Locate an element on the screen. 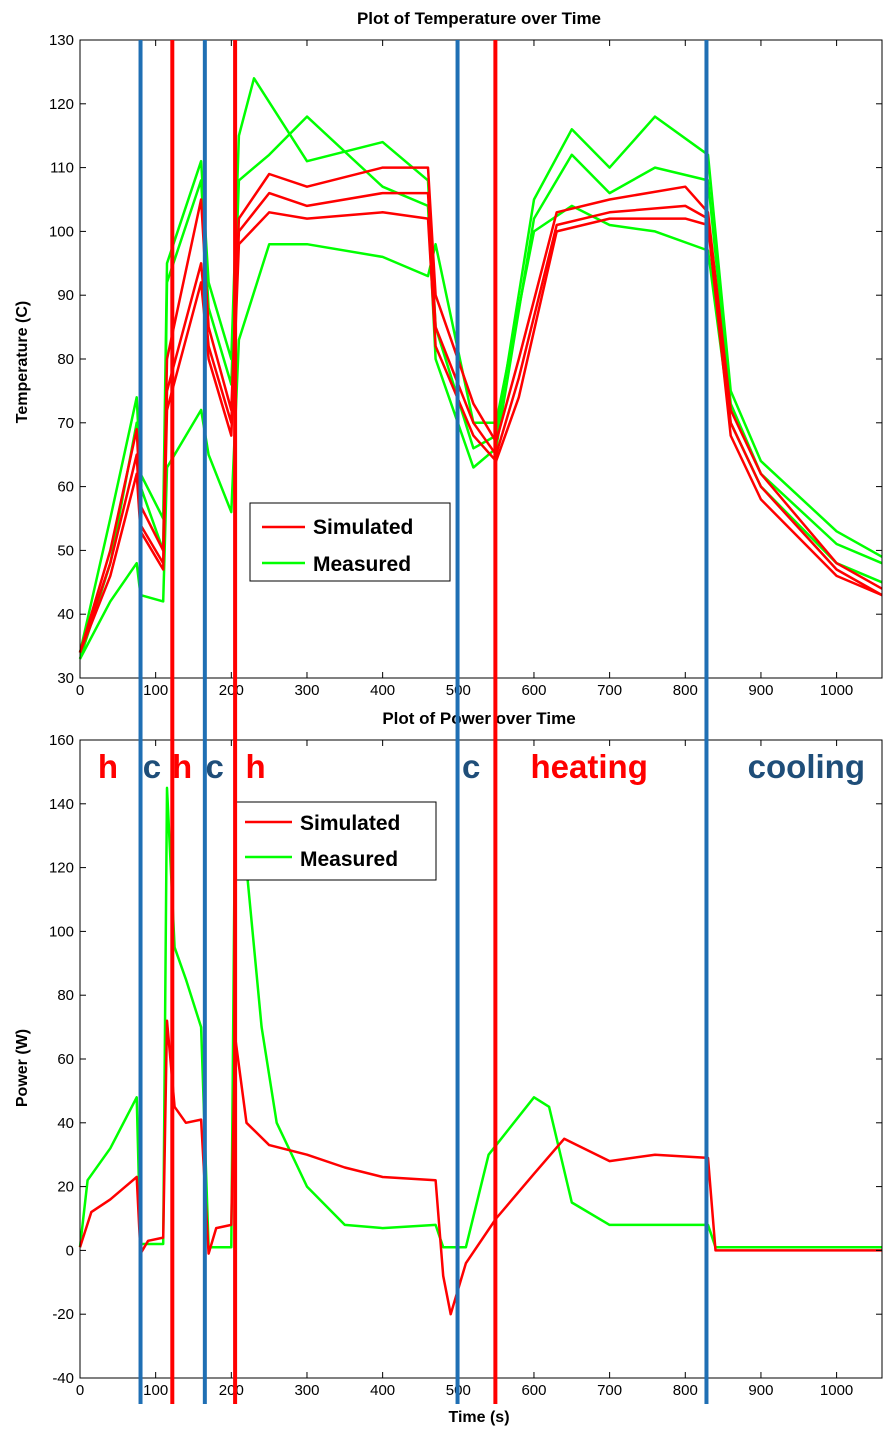 This screenshot has width=884, height=1429. power-y-tick-label: 160 is located at coordinates (61, 740).